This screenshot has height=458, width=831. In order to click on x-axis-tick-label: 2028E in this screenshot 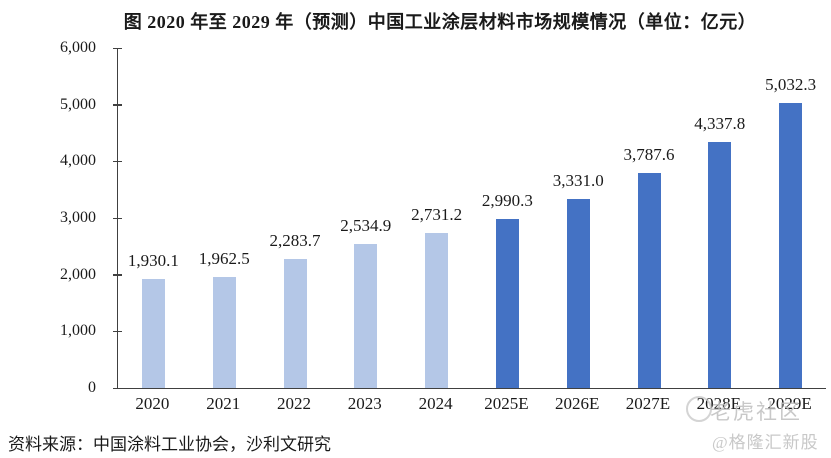, I will do `click(718, 403)`.